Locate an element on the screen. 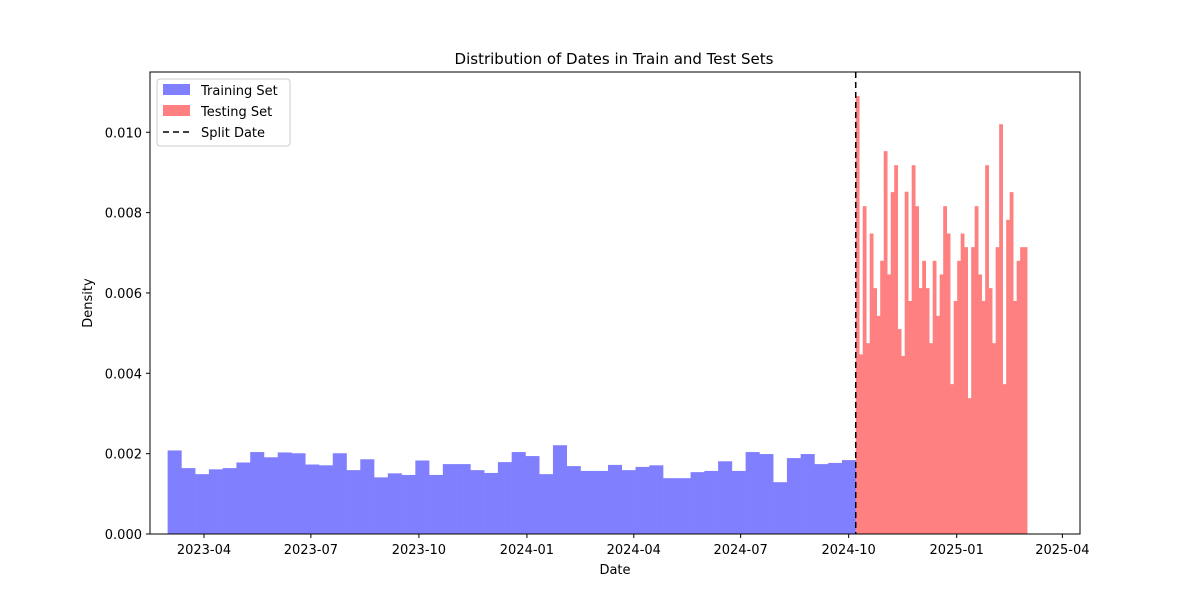 The image size is (1200, 604). legend-training-swatch is located at coordinates (176, 89).